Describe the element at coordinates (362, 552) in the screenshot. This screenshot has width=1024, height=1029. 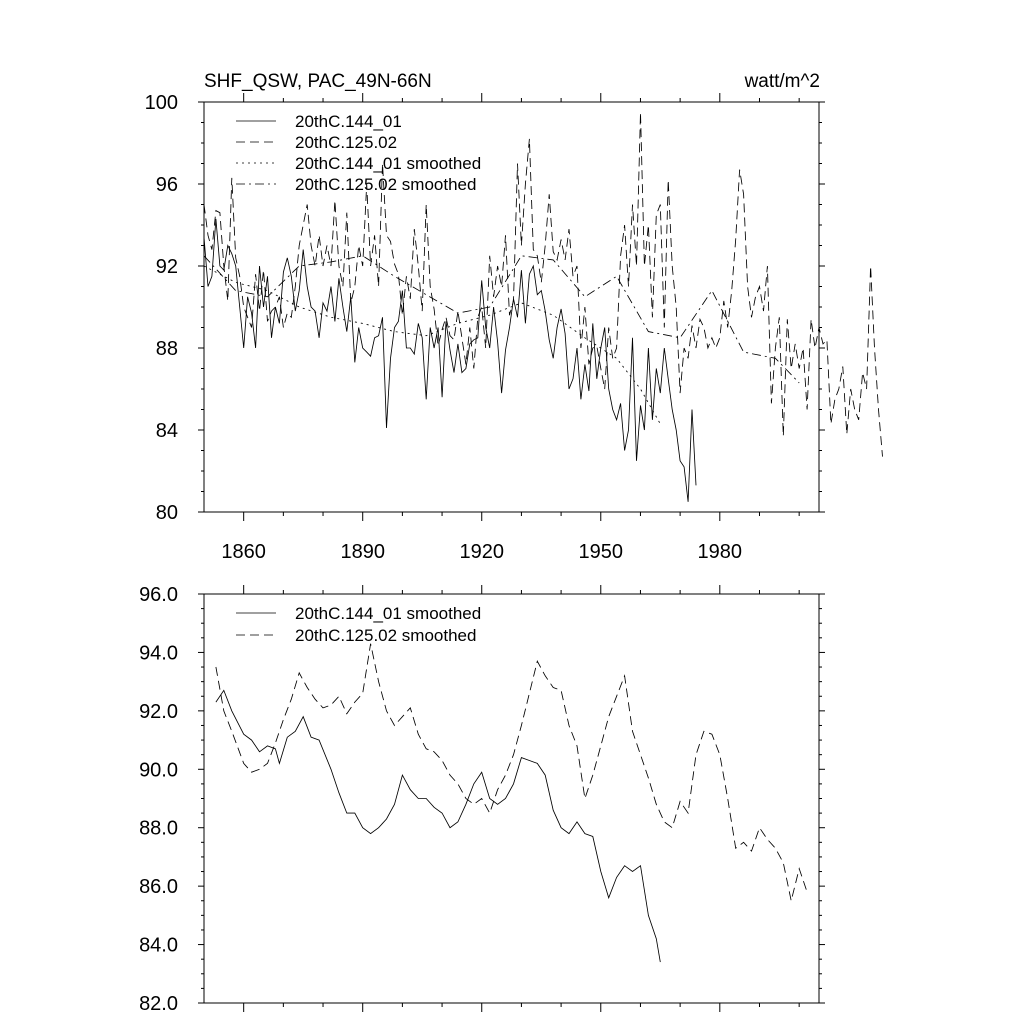
I see `x-tick-label: 1890` at that location.